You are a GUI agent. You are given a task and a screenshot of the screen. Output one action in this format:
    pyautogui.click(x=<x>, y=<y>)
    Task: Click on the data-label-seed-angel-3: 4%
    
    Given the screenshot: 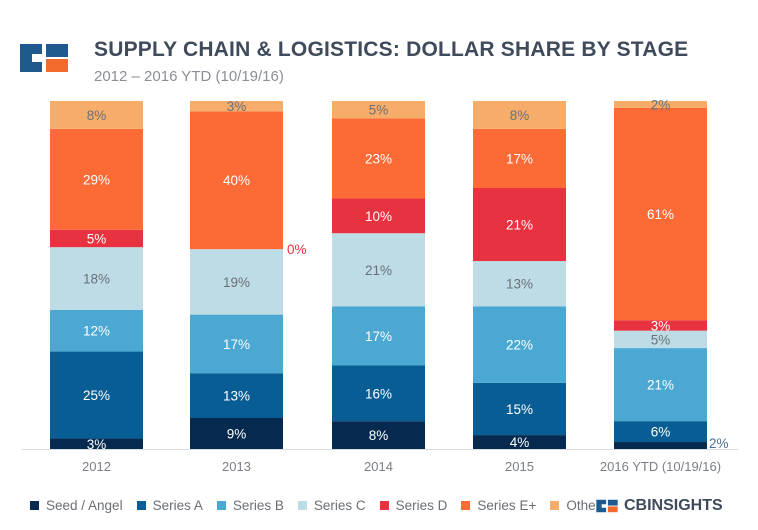 What is the action you would take?
    pyautogui.click(x=520, y=442)
    